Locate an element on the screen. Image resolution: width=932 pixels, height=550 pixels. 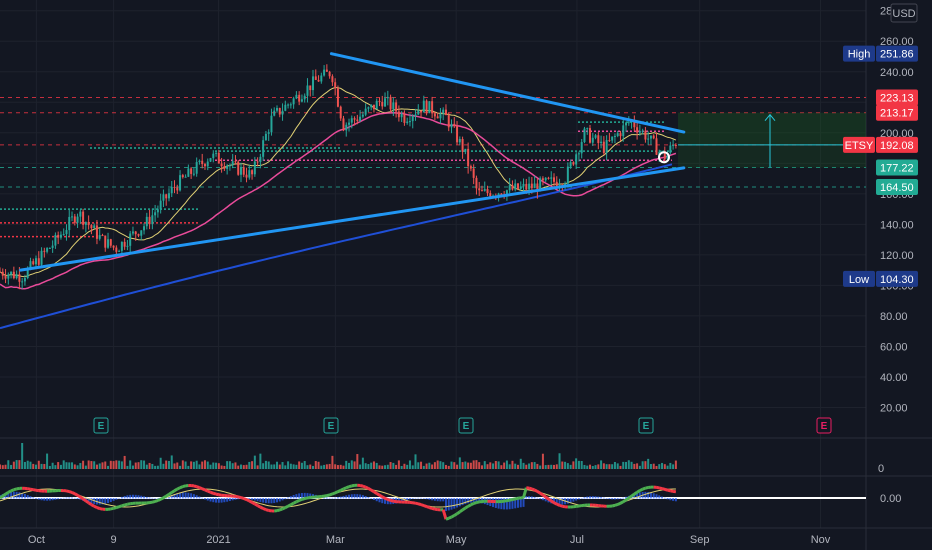
price-label-text: High is located at coordinates (859, 55).